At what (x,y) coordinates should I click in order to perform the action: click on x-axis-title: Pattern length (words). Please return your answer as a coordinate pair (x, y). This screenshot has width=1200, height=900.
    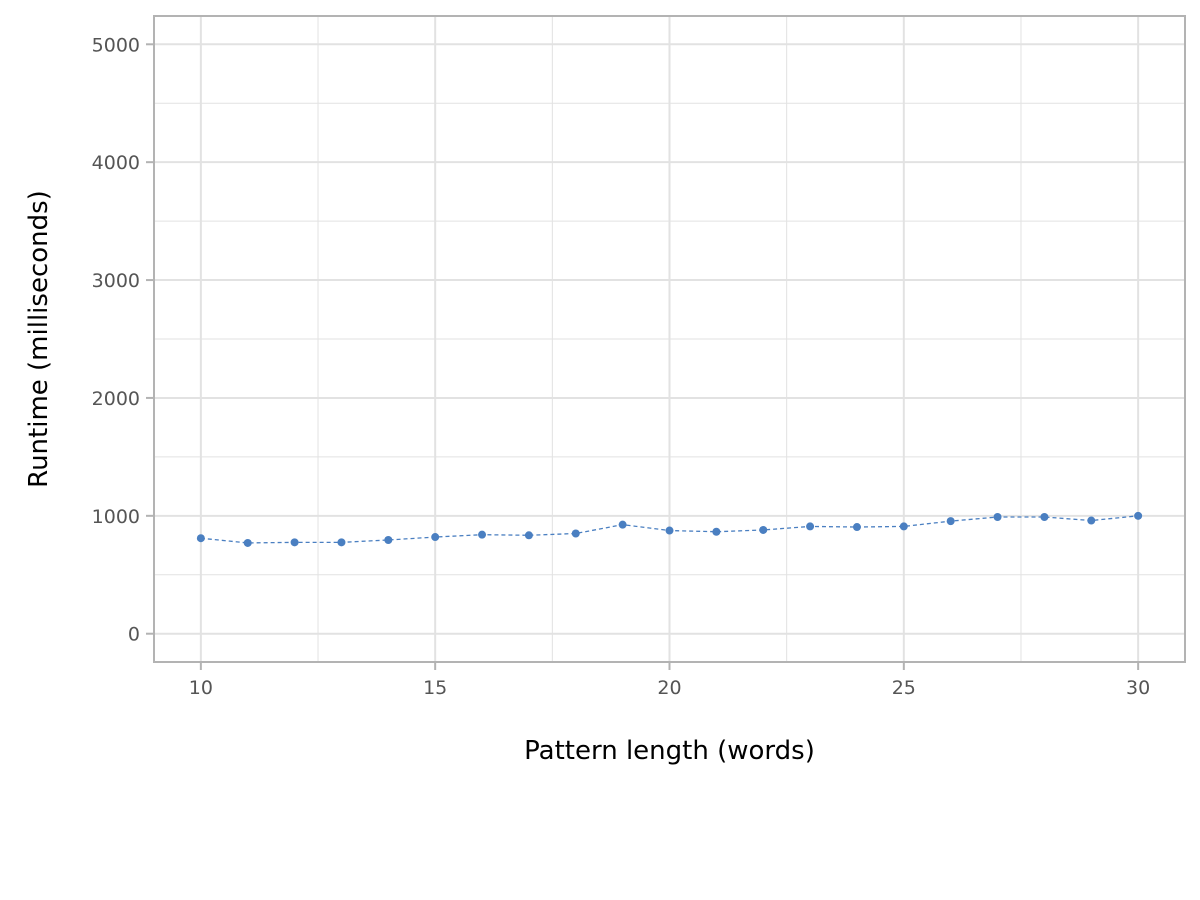
    Looking at the image, I should click on (669, 751).